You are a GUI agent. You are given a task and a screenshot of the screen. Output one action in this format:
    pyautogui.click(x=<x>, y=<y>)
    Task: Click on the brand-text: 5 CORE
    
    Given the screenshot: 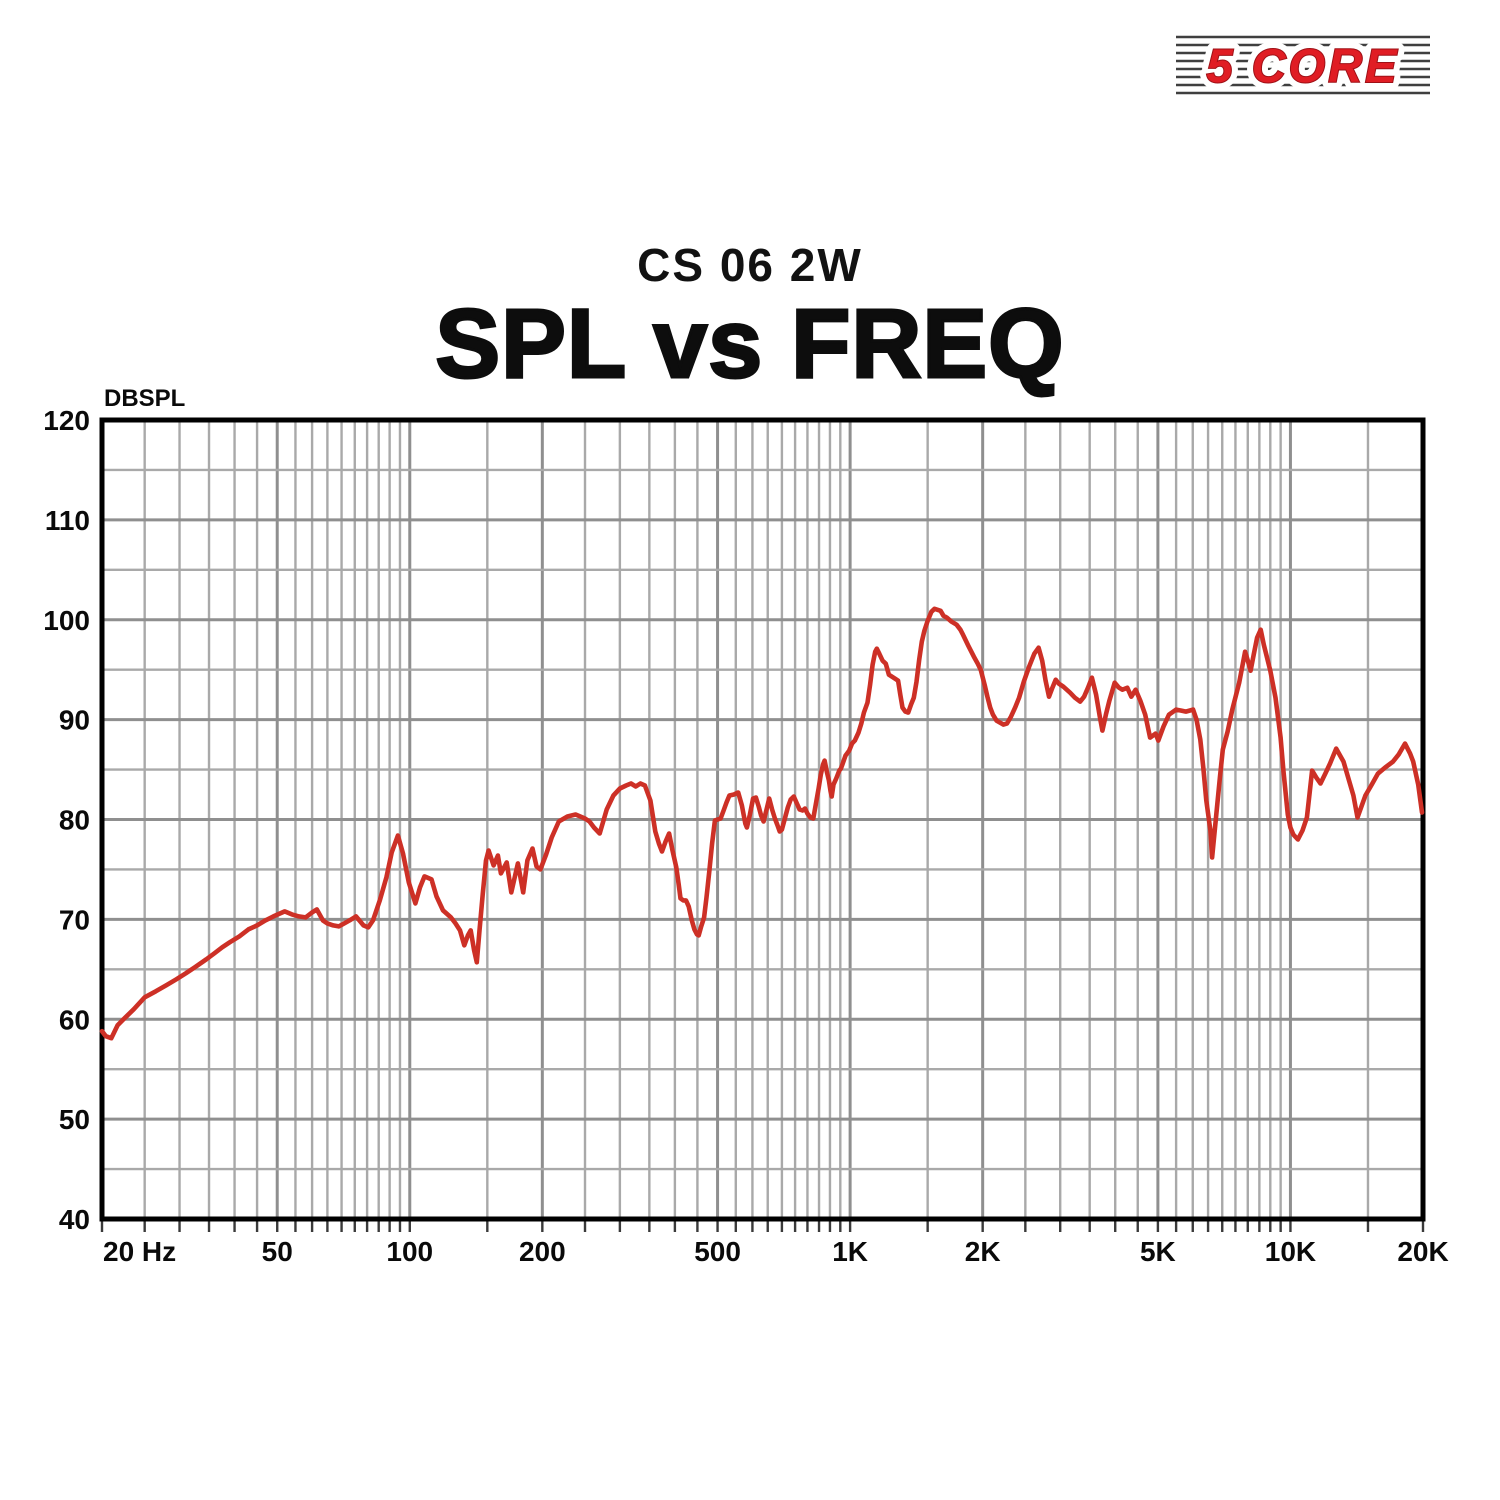 What is the action you would take?
    pyautogui.click(x=1303, y=65)
    